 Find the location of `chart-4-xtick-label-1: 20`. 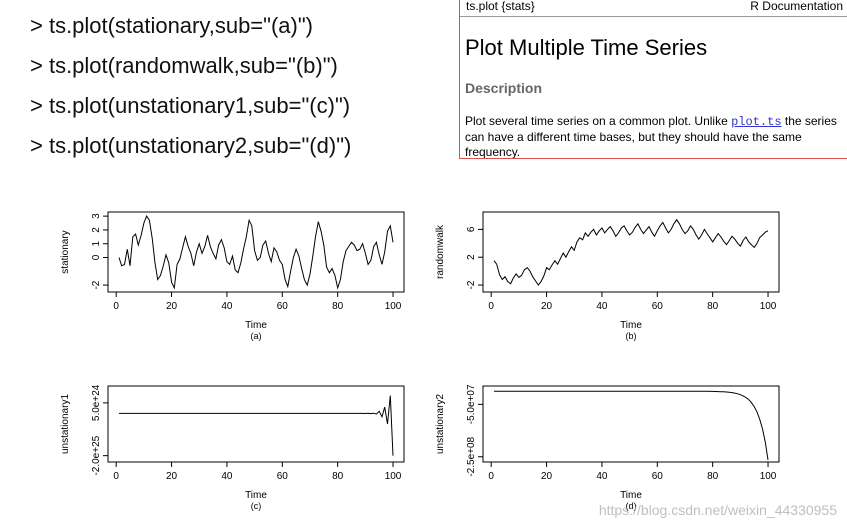

chart-4-xtick-label-1: 20 is located at coordinates (547, 476).